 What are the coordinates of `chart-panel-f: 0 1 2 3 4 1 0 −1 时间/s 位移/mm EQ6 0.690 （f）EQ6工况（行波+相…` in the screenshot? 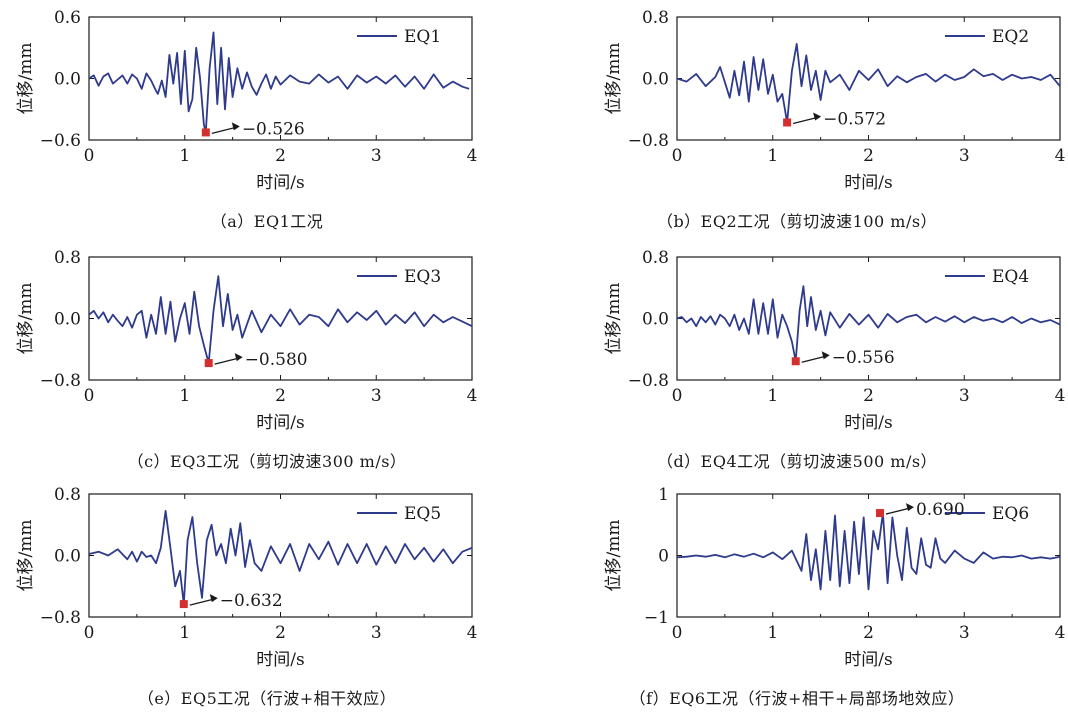 It's located at (828, 595).